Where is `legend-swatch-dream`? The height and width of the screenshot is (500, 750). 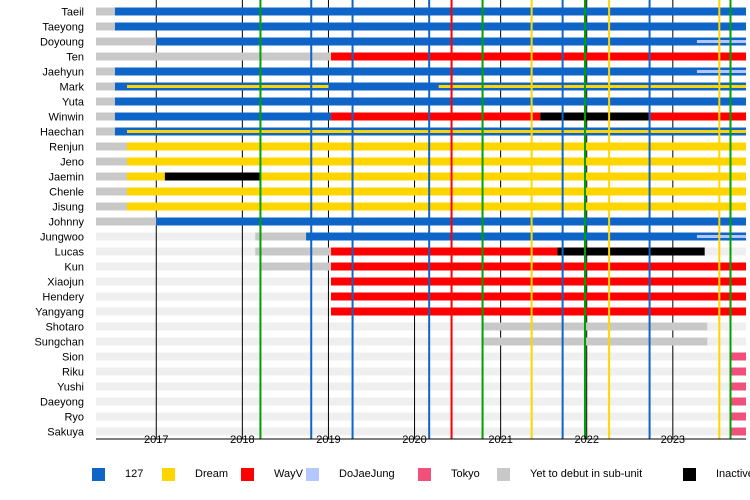
legend-swatch-dream is located at coordinates (168, 474).